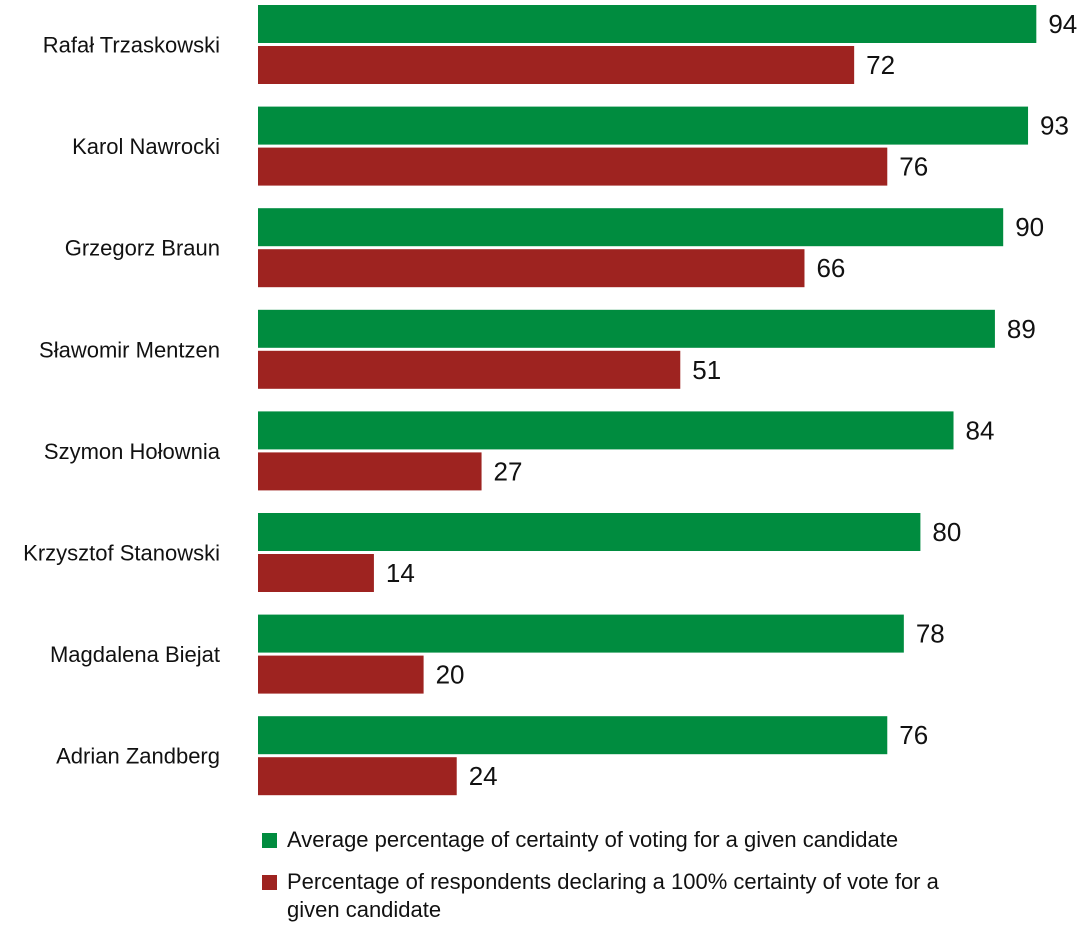 The image size is (1086, 938). What do you see at coordinates (830, 268) in the screenshot?
I see `data-label: 66` at bounding box center [830, 268].